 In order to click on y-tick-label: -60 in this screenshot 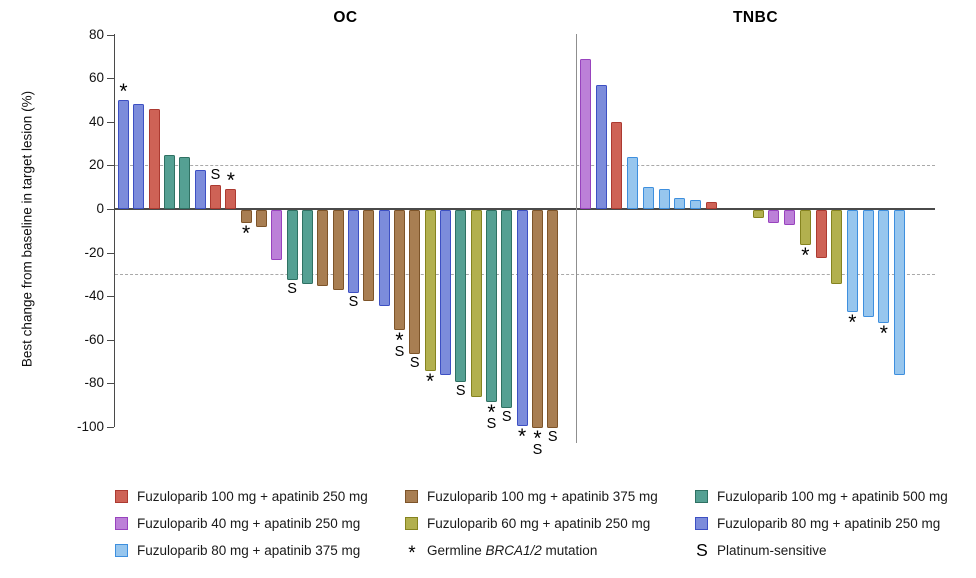, I will do `click(94, 339)`.